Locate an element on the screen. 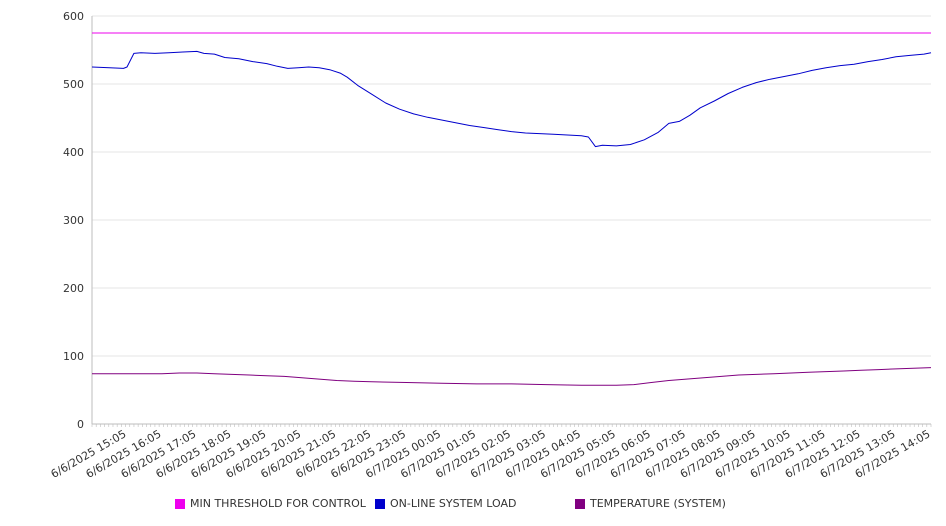 This screenshot has height=526, width=946. y-tick-label: 500 is located at coordinates (73, 84).